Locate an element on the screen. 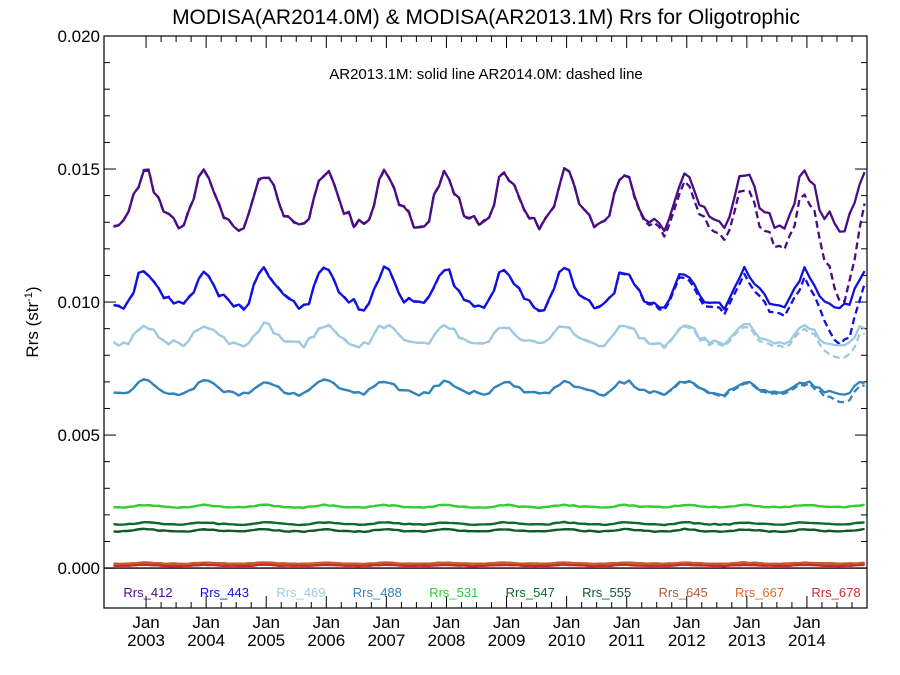 The height and width of the screenshot is (675, 900). series-line-rrs-443-ar2014 is located at coordinates (489, 305).